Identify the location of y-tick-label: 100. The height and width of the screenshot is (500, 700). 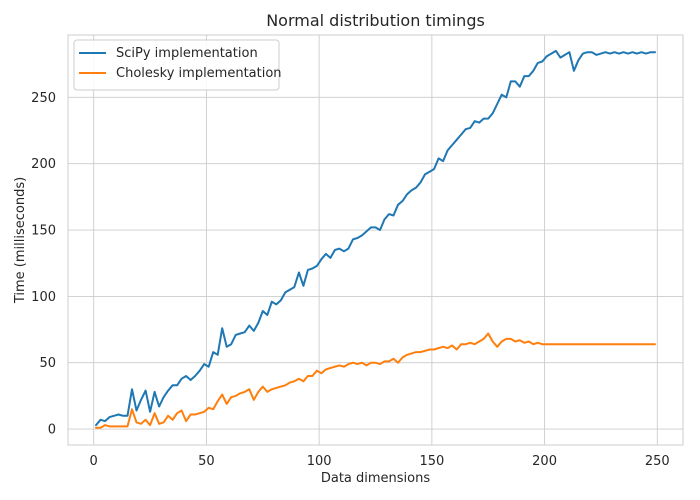
(43, 297).